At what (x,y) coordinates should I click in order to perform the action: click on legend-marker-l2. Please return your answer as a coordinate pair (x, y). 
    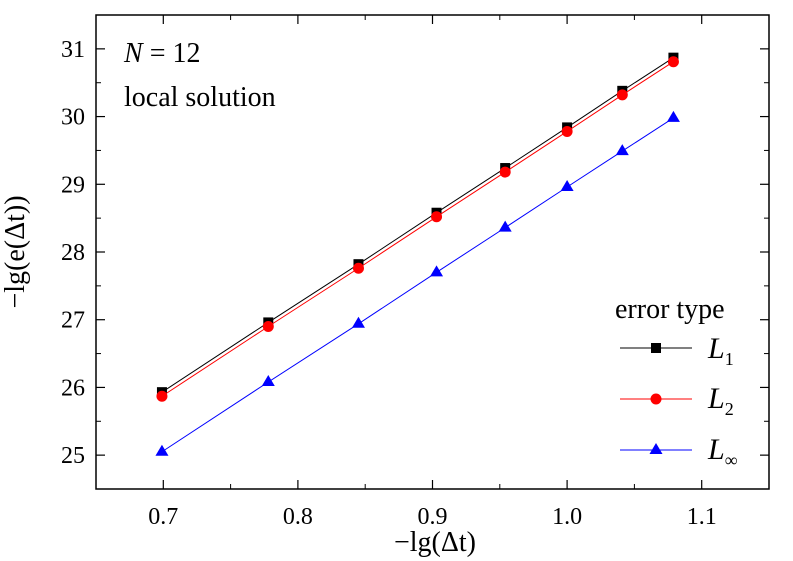
    Looking at the image, I should click on (656, 399).